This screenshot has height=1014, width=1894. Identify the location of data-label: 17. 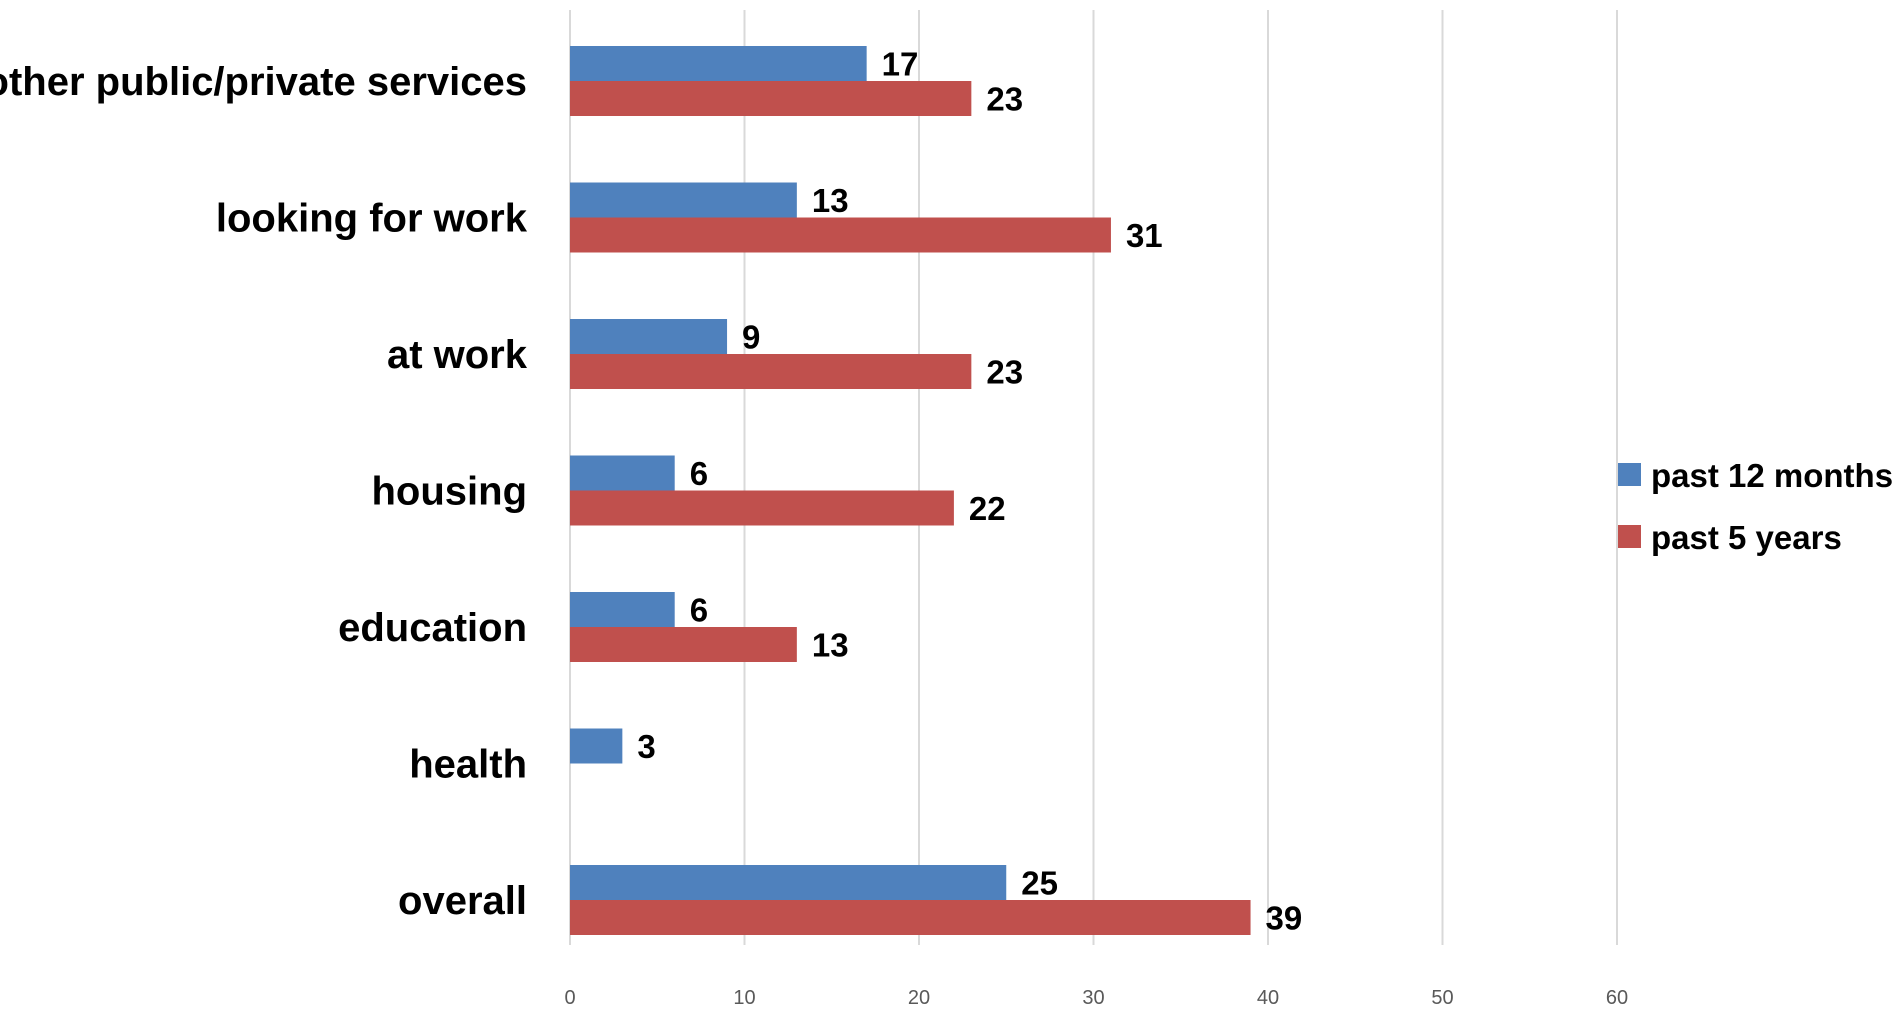
(900, 64).